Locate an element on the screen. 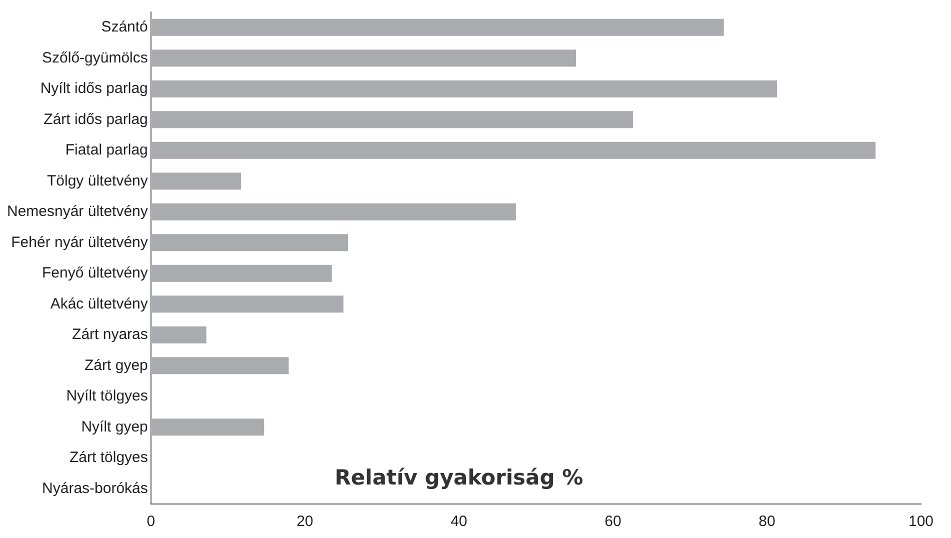 The width and height of the screenshot is (951, 538). y-tick-label: Nyílt gyep is located at coordinates (114, 427).